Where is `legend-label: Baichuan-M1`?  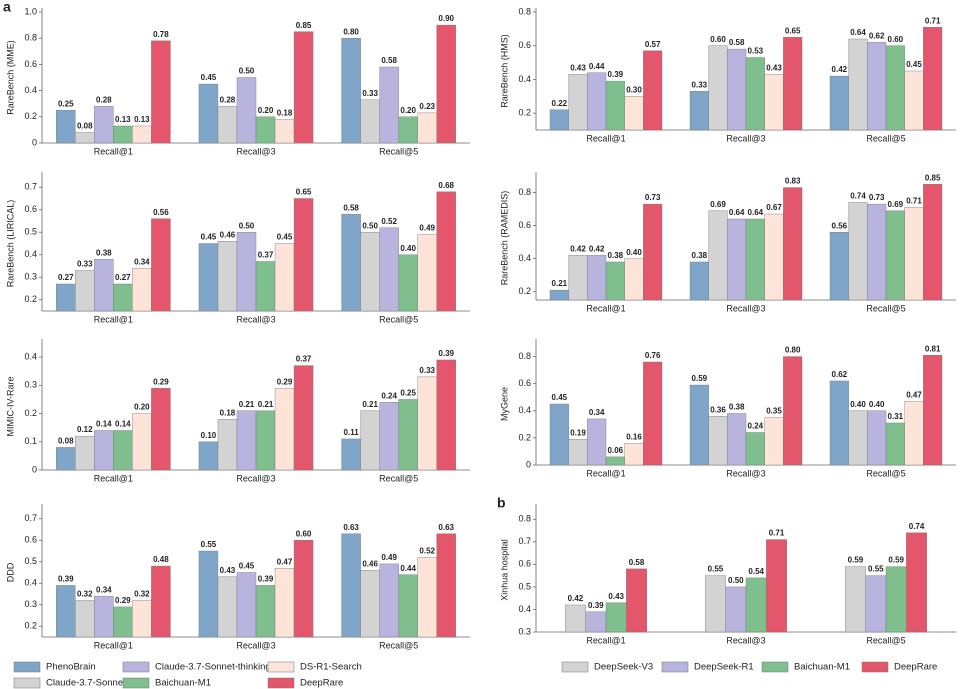 legend-label: Baichuan-M1 is located at coordinates (822, 667).